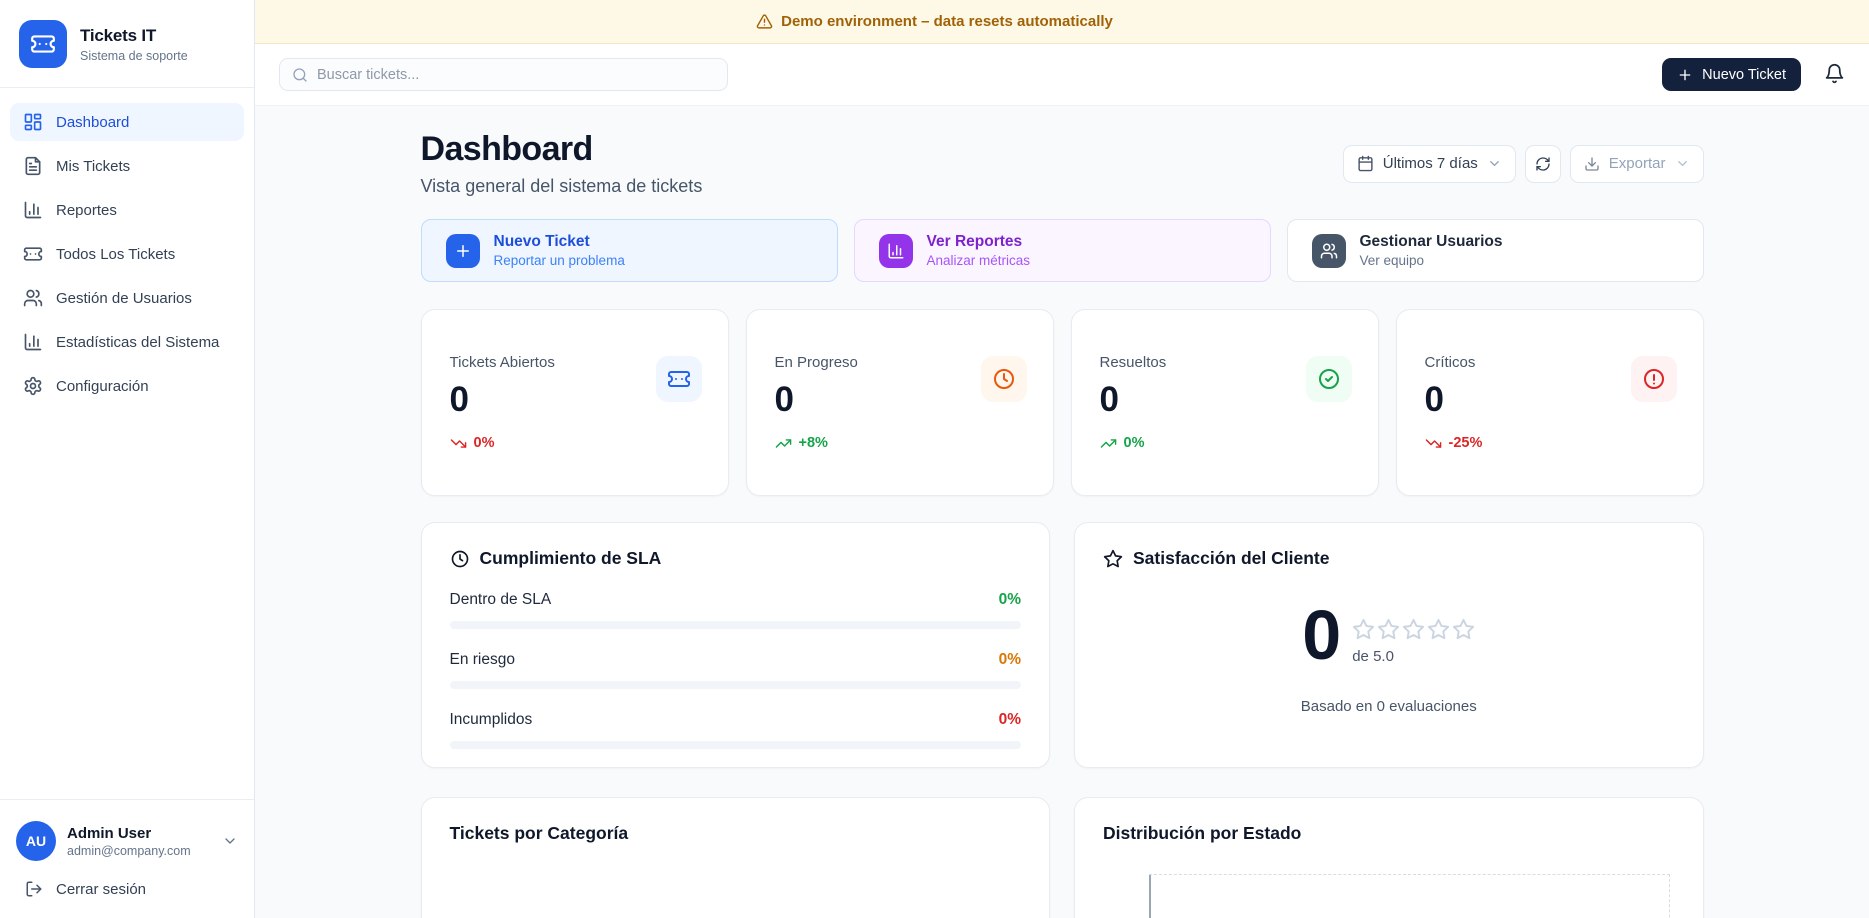  What do you see at coordinates (1365, 163) in the screenshot?
I see `calendar-icon` at bounding box center [1365, 163].